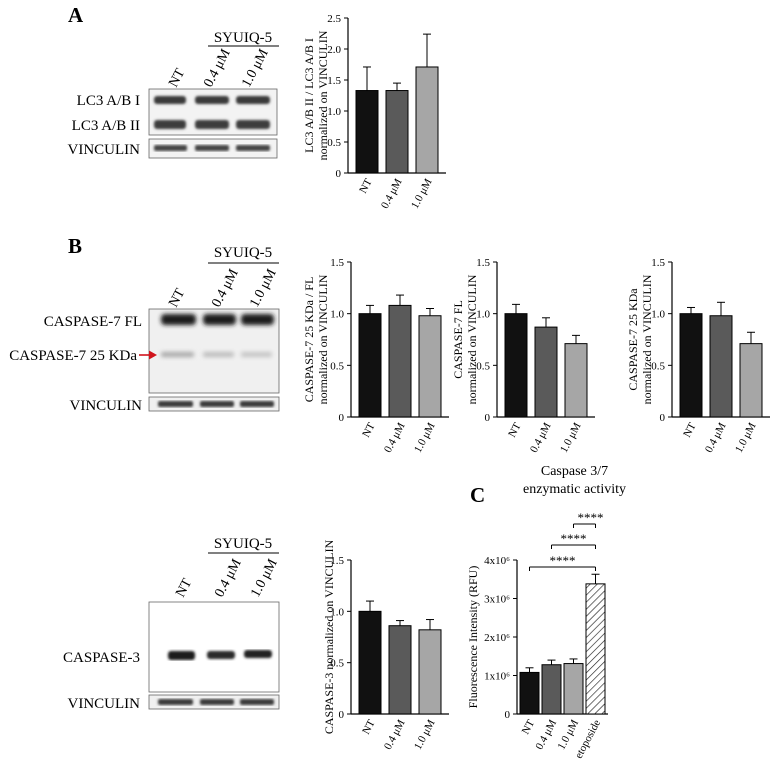  What do you see at coordinates (309, 340) in the screenshot?
I see `y-axis-label: CASPASE-7 25 KDa / FL` at bounding box center [309, 340].